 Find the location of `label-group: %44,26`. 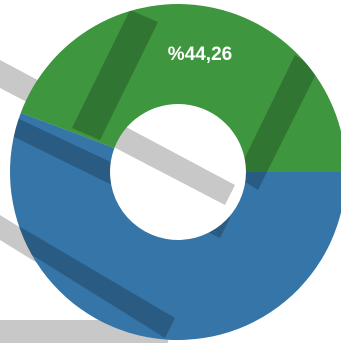

label-group: %44,26 is located at coordinates (200, 54).